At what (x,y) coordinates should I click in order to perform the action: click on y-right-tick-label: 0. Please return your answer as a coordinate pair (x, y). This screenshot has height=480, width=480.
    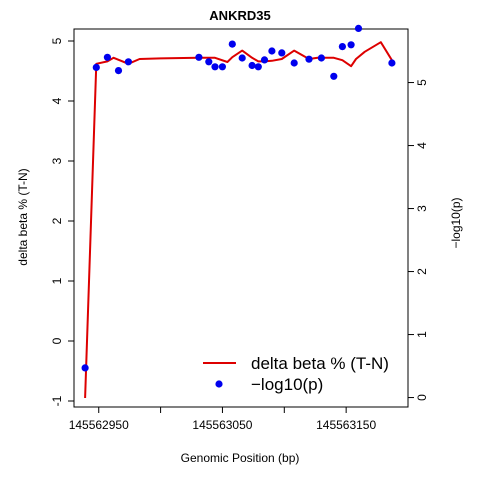
    Looking at the image, I should click on (422, 397).